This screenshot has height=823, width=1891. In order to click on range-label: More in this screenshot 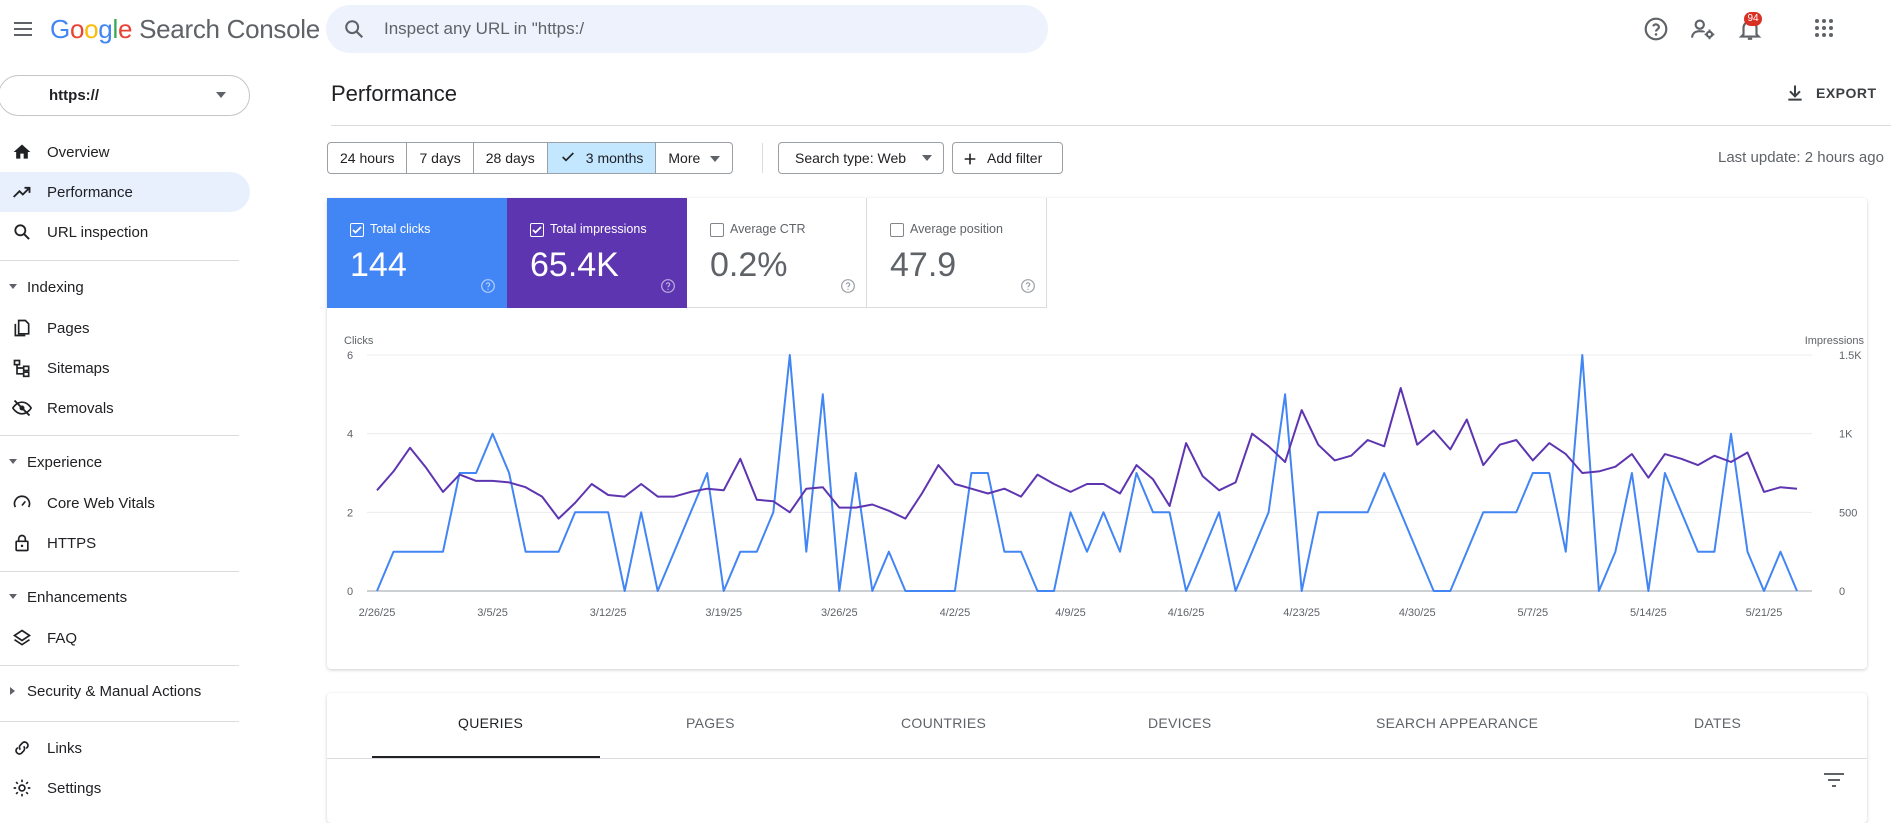, I will do `click(684, 158)`.